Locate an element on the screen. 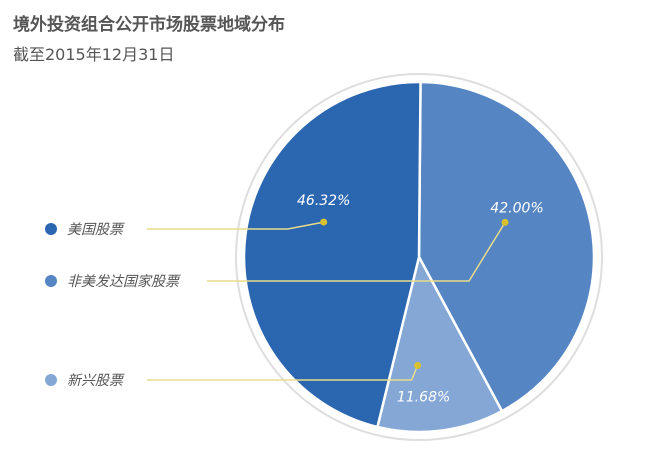 Image resolution: width=650 pixels, height=475 pixels. chart-title: 境外投资组合公开市场股票地域分布 is located at coordinates (149, 25).